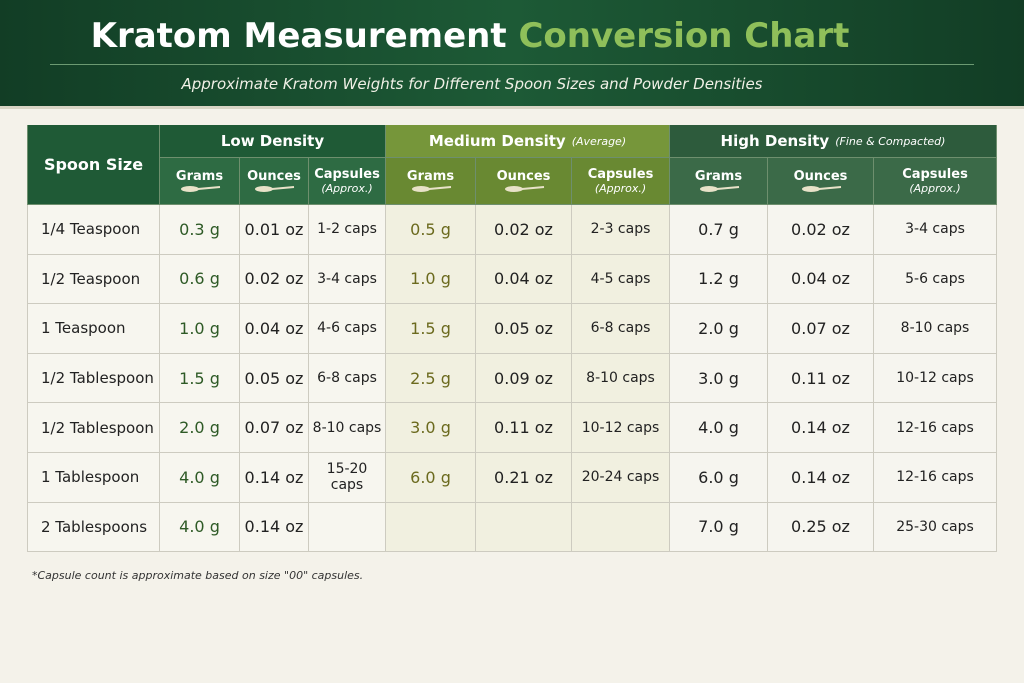 The height and width of the screenshot is (683, 1024). What do you see at coordinates (93, 165) in the screenshot?
I see `spoon-header: Spoon Size` at bounding box center [93, 165].